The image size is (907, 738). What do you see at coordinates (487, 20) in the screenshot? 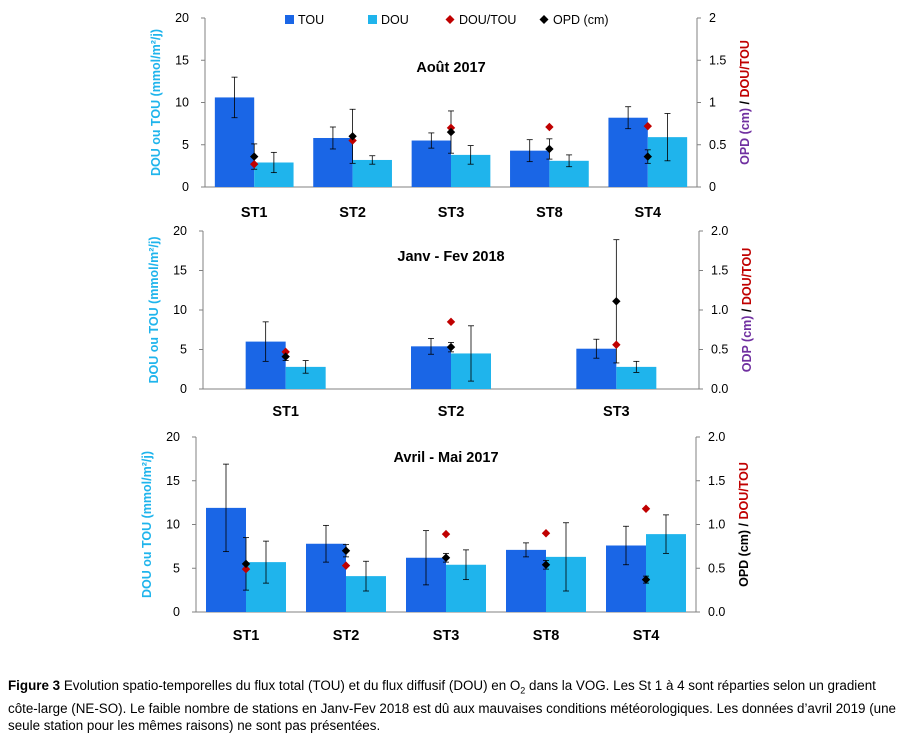
I see `legend-label-2: DOU/TOU` at bounding box center [487, 20].